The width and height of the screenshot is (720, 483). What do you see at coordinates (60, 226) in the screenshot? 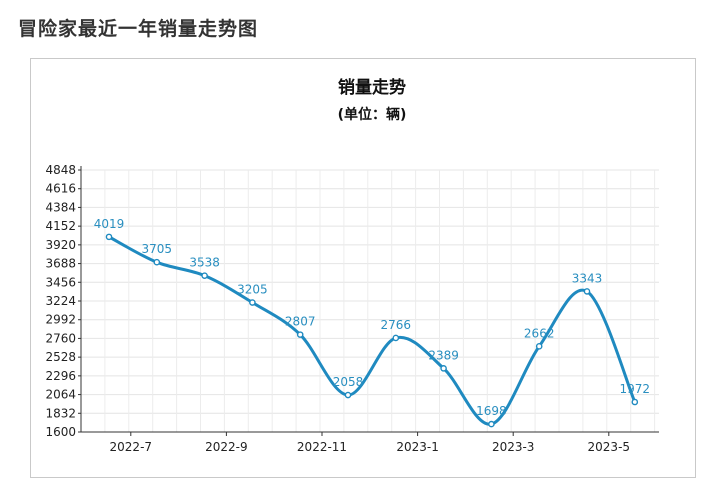
I see `y-tick-label: 4152` at bounding box center [60, 226].